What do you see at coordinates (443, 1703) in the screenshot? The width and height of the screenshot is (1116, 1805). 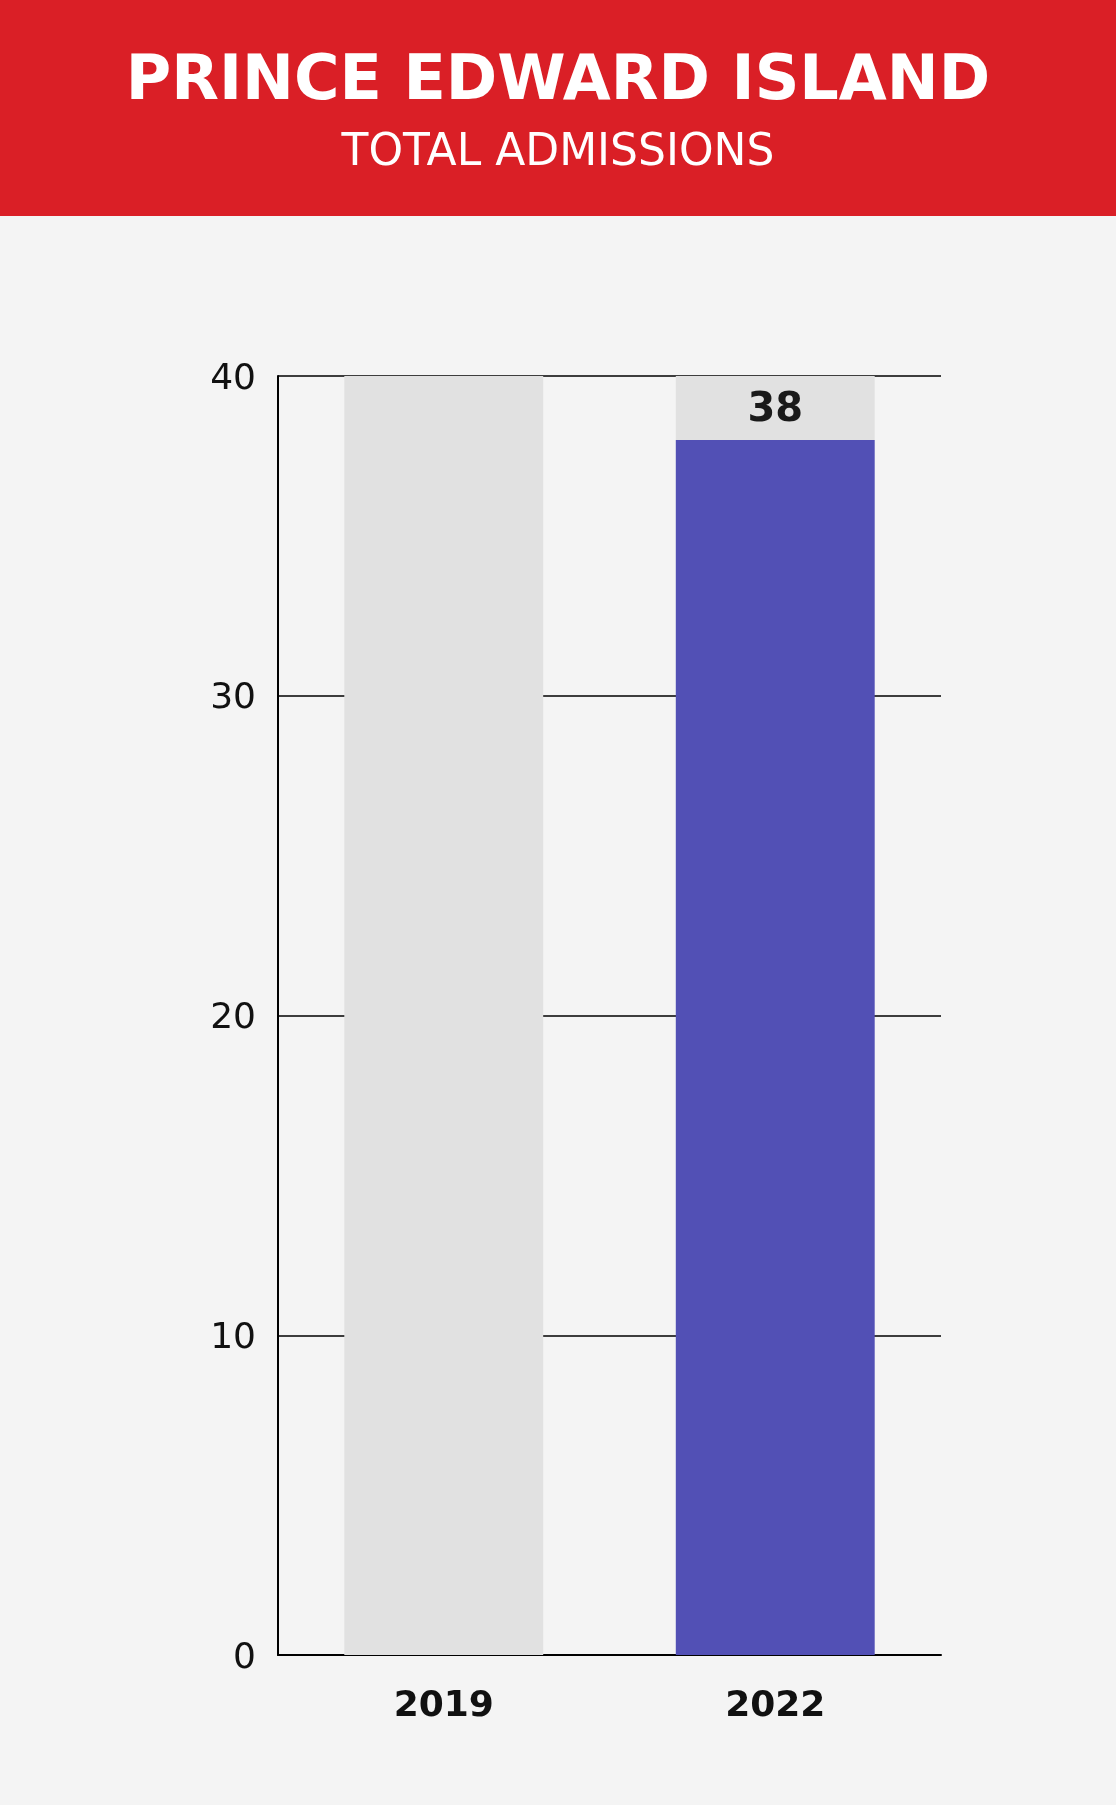 I see `x-tick-label: 2019` at bounding box center [443, 1703].